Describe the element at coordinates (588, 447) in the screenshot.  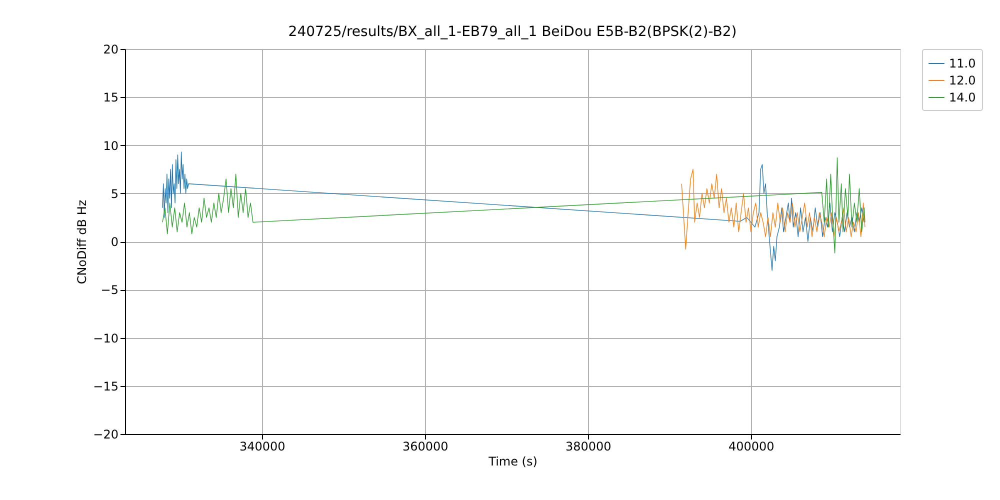
I see `x-tick-label: 380000` at that location.